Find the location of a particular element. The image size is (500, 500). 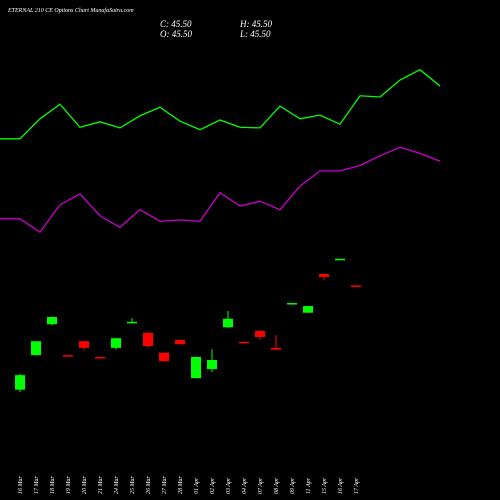

x-tick-label: 16 Mar is located at coordinates (21, 485).